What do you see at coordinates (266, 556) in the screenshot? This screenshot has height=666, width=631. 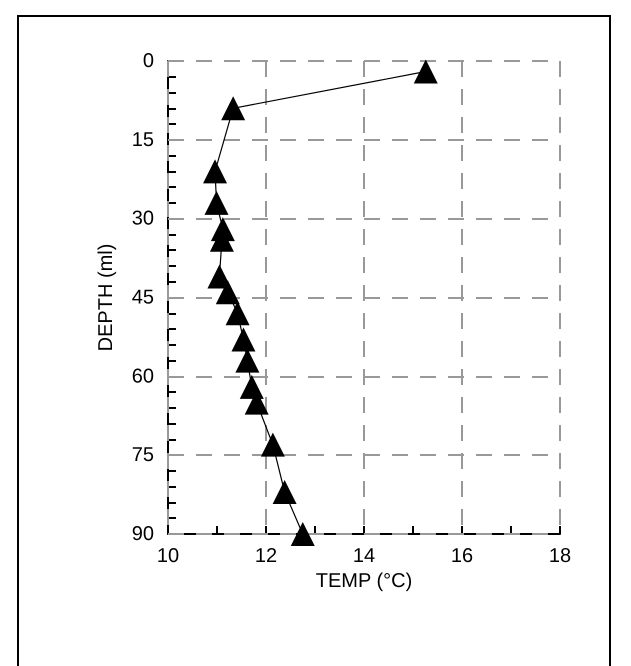 I see `x-tick-label: 12` at bounding box center [266, 556].